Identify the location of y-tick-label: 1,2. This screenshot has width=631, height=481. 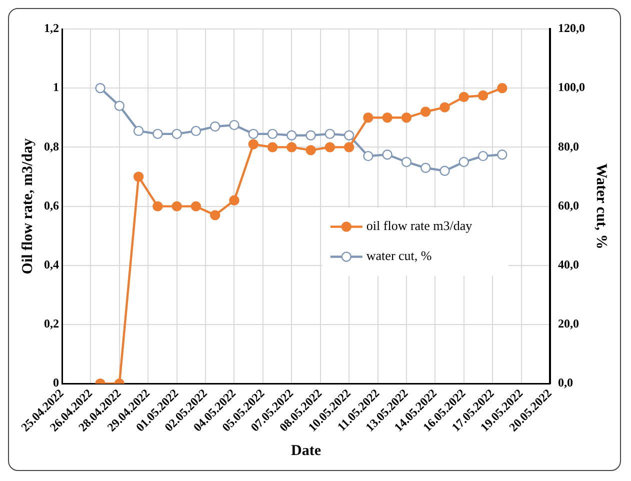
(51, 28).